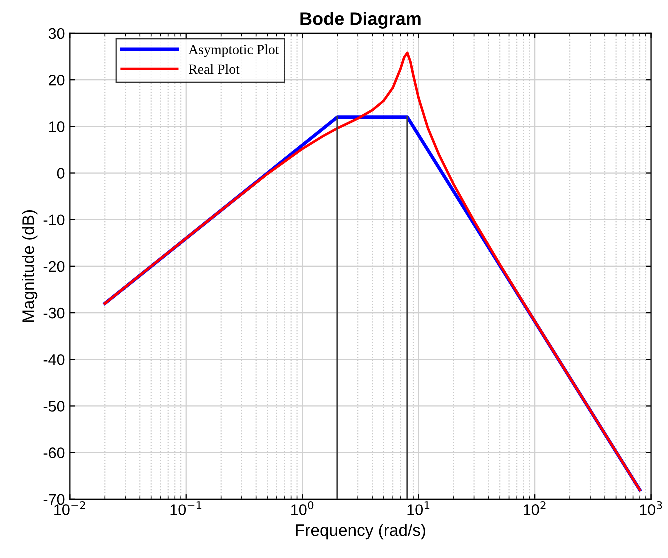  I want to click on x-axis-title: Frequency (rad/s), so click(361, 532).